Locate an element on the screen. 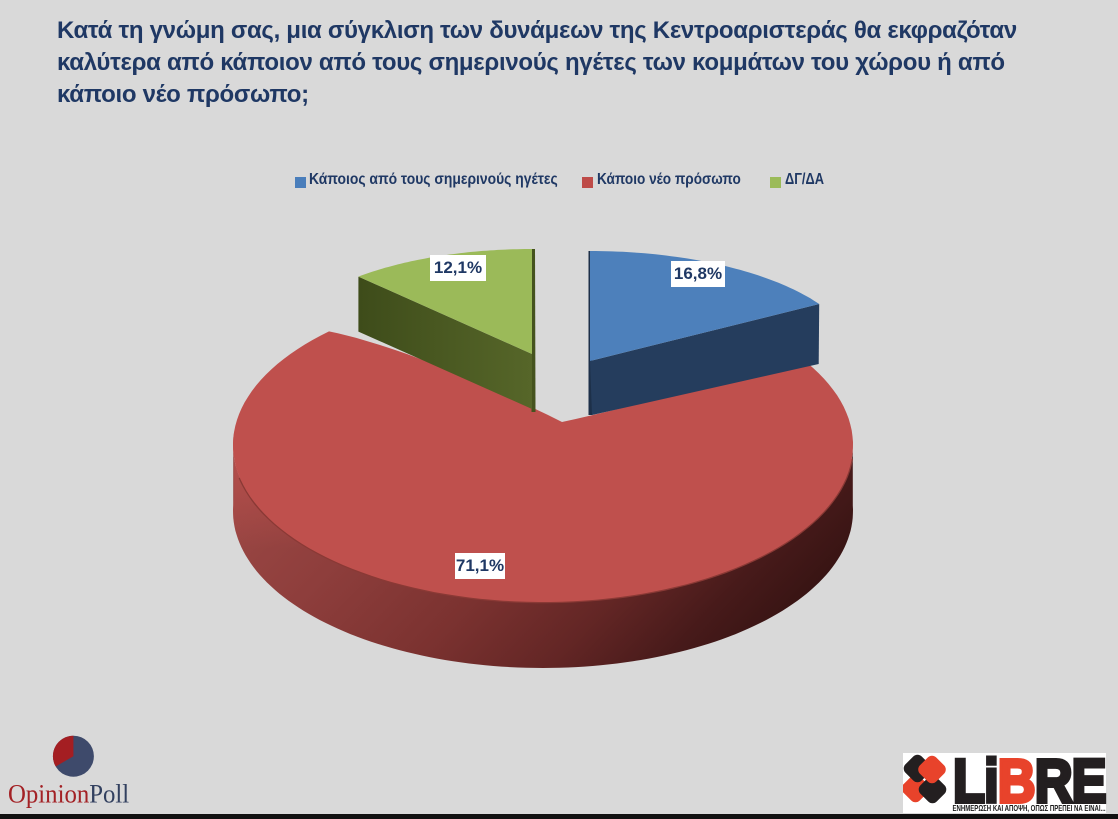 The height and width of the screenshot is (819, 1118). svg-text: LiBRE is located at coordinates (1029, 784).